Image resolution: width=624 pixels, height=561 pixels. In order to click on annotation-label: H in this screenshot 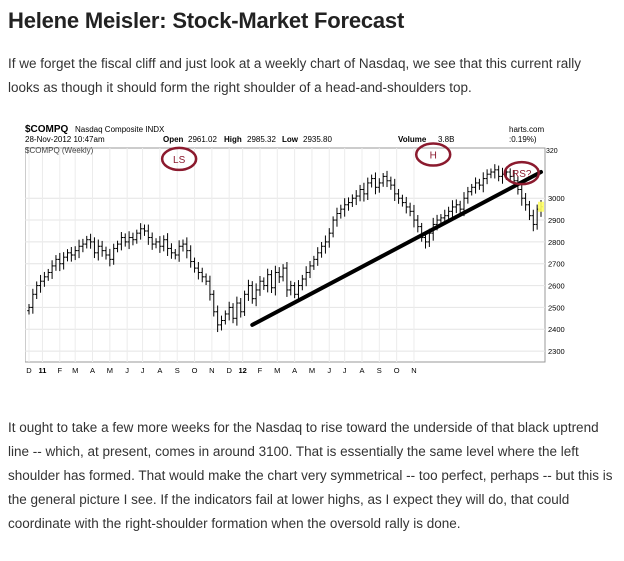, I will do `click(433, 156)`.